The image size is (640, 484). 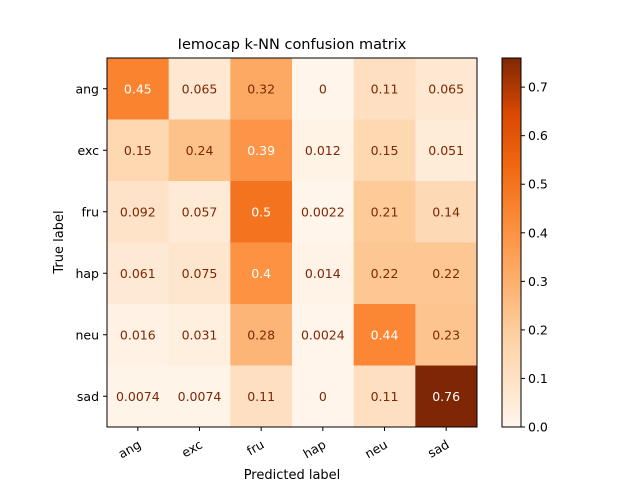 I want to click on x-tick-label: neu, so click(x=376, y=449).